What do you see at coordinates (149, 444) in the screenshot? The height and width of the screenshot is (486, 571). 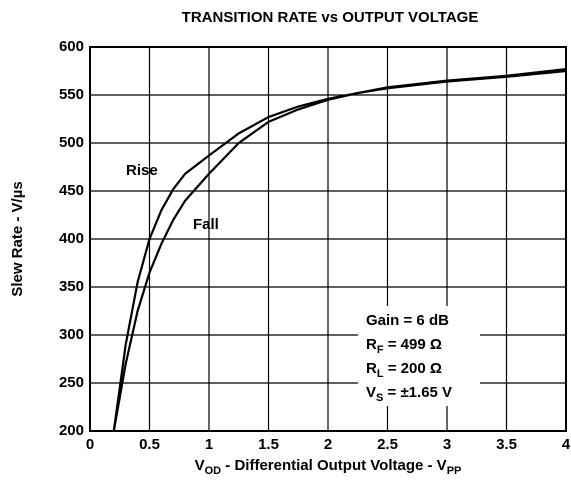 I see `x-tick-label: 0.5` at bounding box center [149, 444].